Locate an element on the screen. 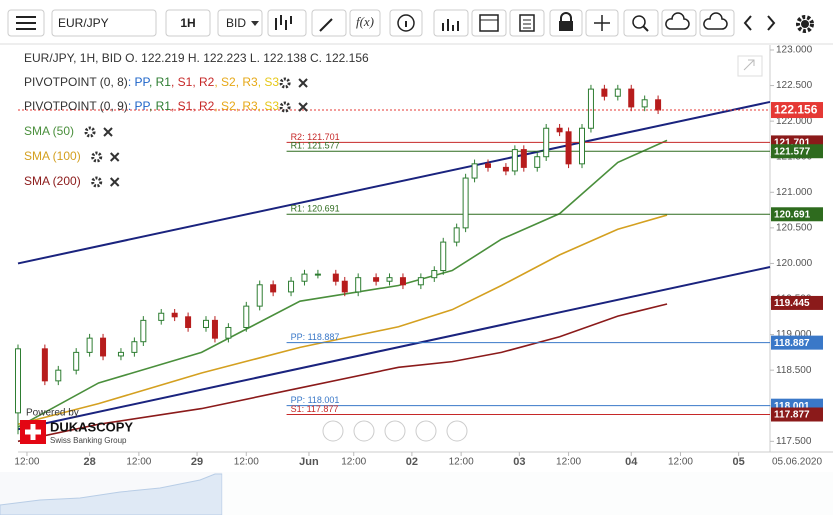  menu-button is located at coordinates (26, 23).